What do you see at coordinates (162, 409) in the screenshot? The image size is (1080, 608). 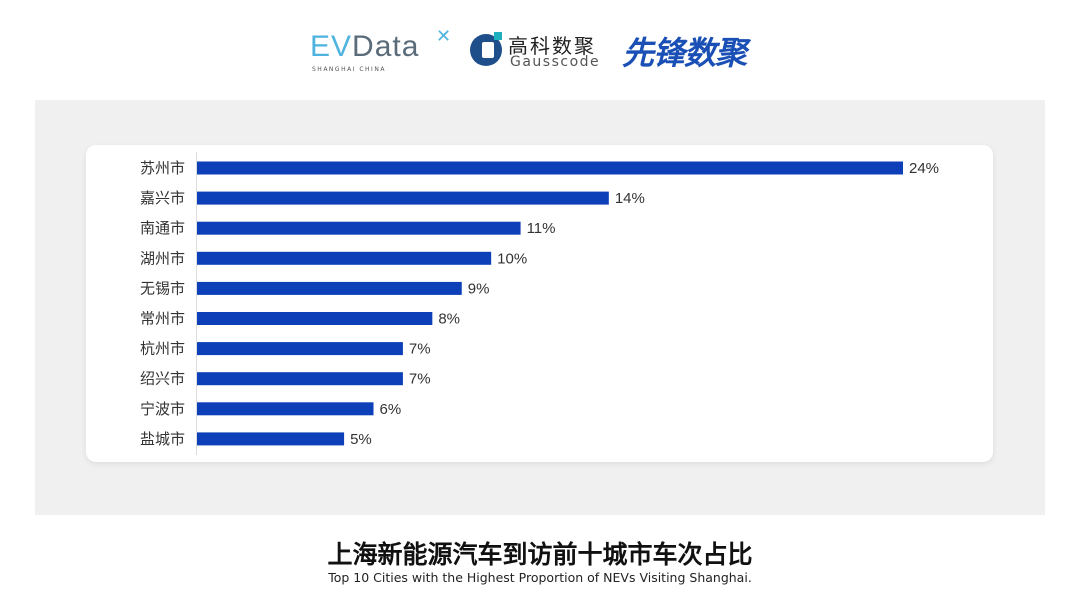 I see `category-label: 宁波市` at bounding box center [162, 409].